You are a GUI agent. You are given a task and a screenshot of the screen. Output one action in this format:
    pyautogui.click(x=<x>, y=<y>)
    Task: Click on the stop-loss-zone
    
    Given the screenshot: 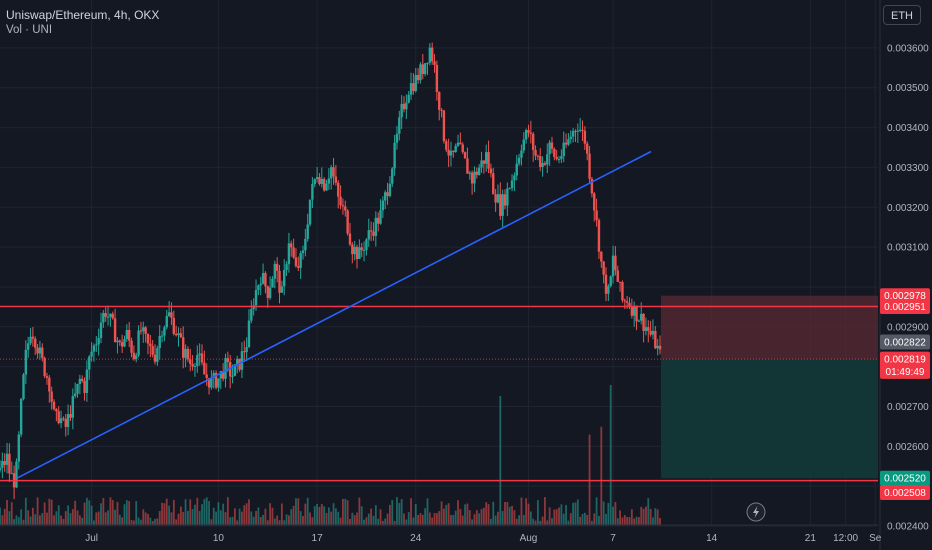 What is the action you would take?
    pyautogui.click(x=769, y=327)
    